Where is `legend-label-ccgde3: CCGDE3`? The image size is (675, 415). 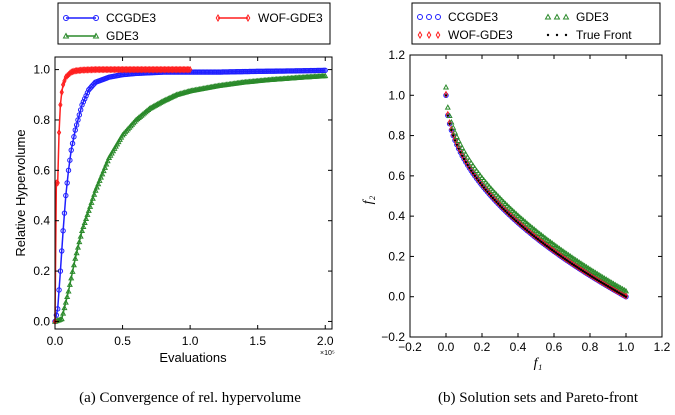
legend-label-ccgde3: CCGDE3 is located at coordinates (131, 18).